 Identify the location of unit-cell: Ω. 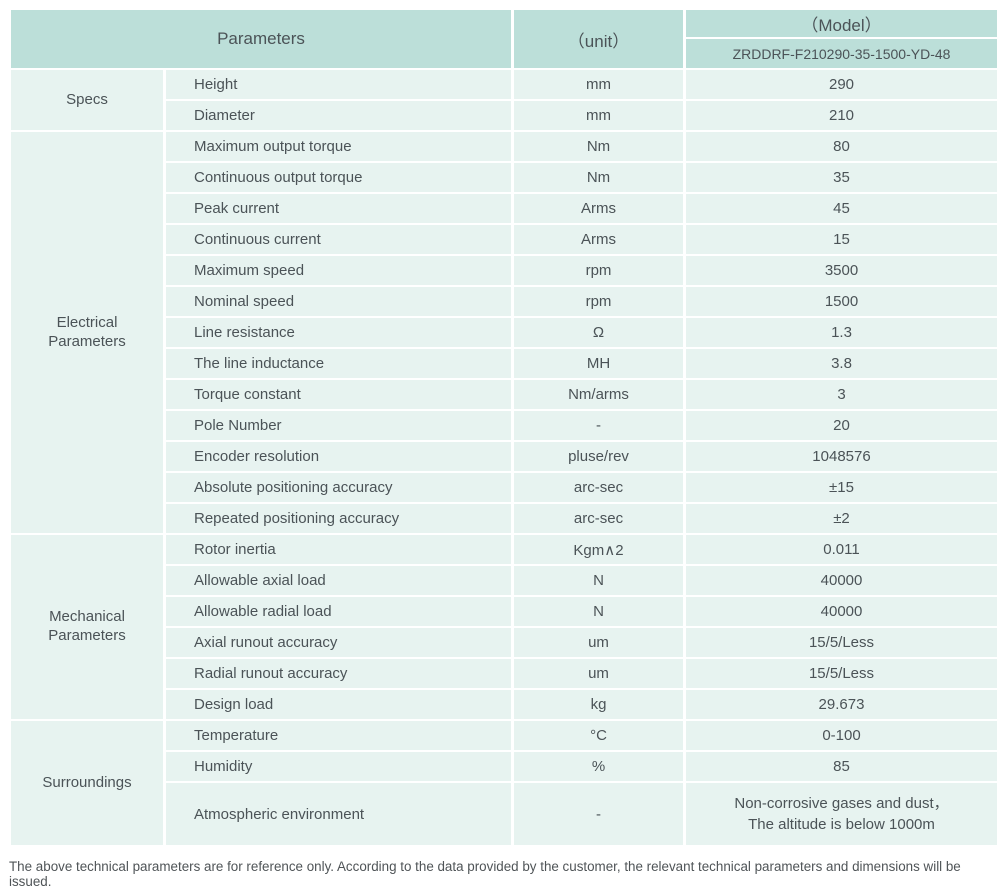
(598, 332).